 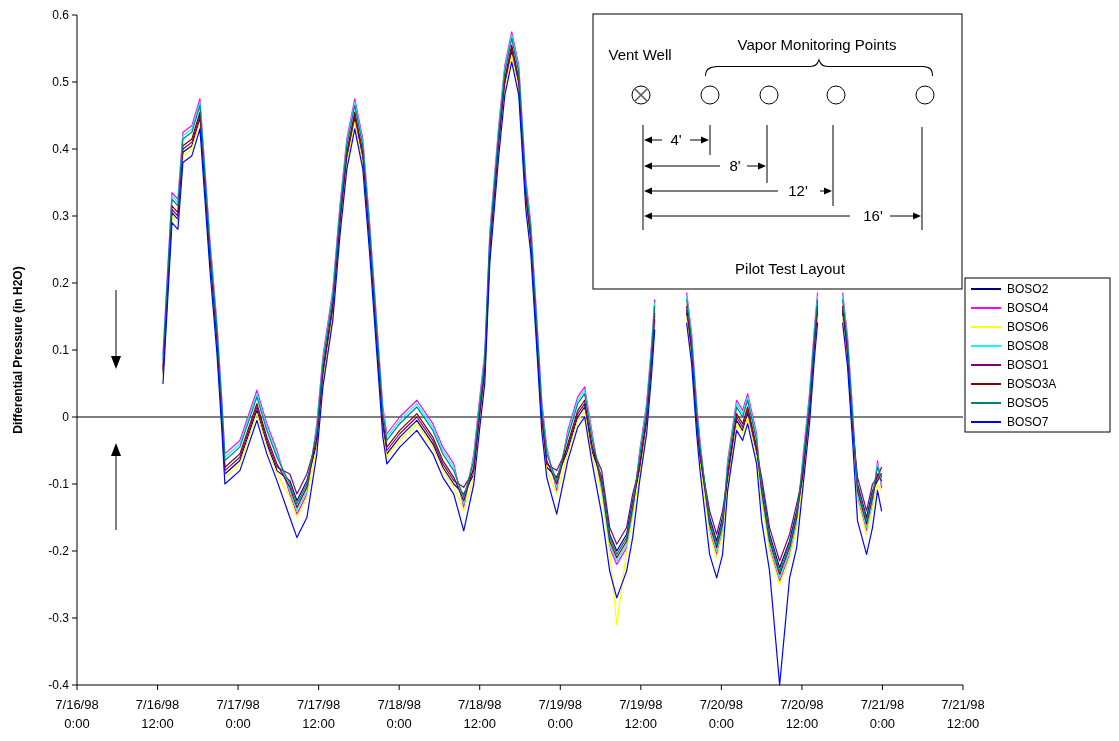 I want to click on legend-label: BOSO5, so click(x=1028, y=403).